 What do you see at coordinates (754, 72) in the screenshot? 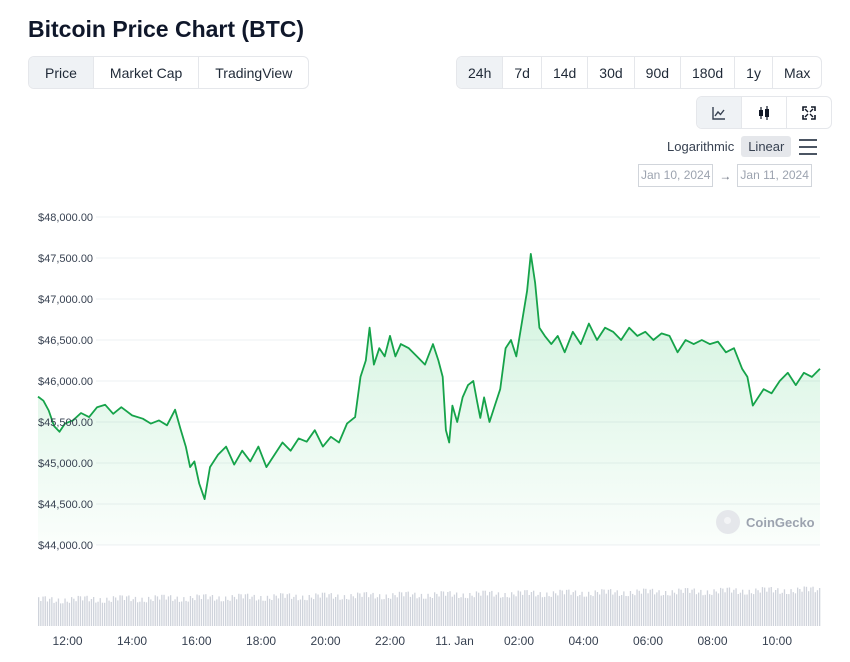
I see `range-1y-button: 1y` at bounding box center [754, 72].